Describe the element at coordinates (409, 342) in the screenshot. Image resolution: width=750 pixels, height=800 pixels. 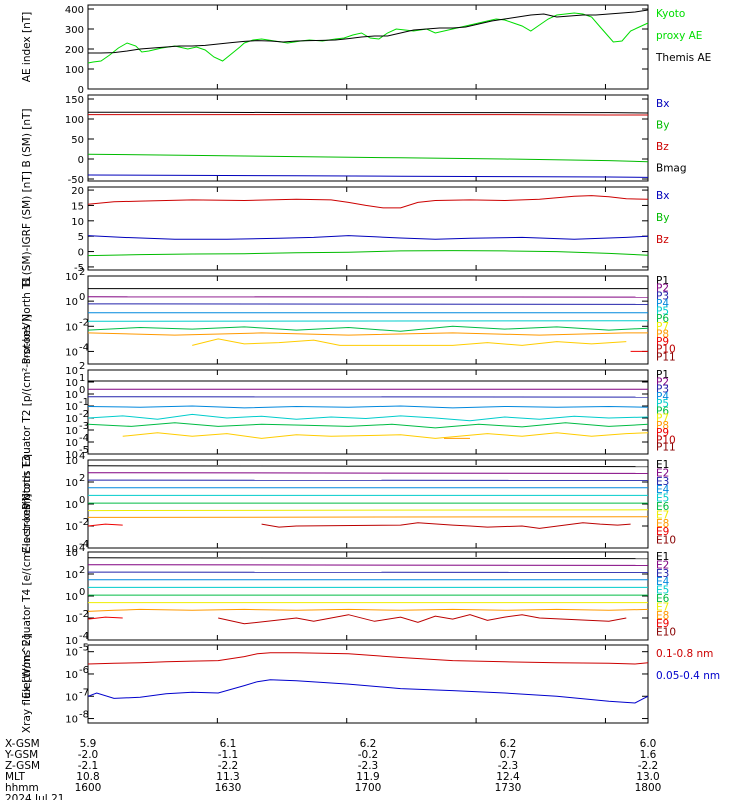
I see `series-line-p7` at that location.